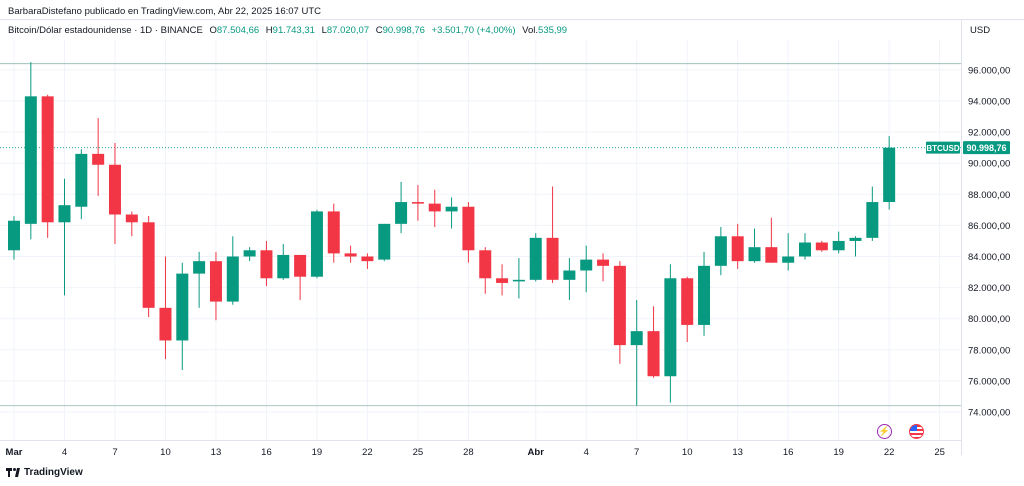 The width and height of the screenshot is (1024, 486). I want to click on date-tick-label: 19, so click(838, 452).